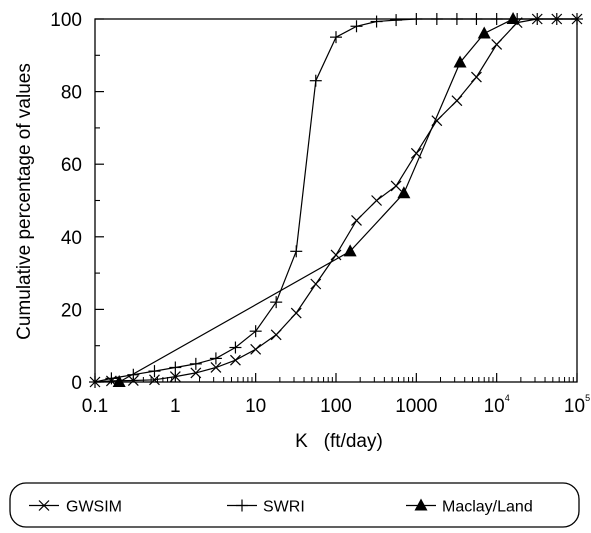 The height and width of the screenshot is (533, 591). Describe the element at coordinates (95, 406) in the screenshot. I see `x-tick-label: 0.1` at that location.